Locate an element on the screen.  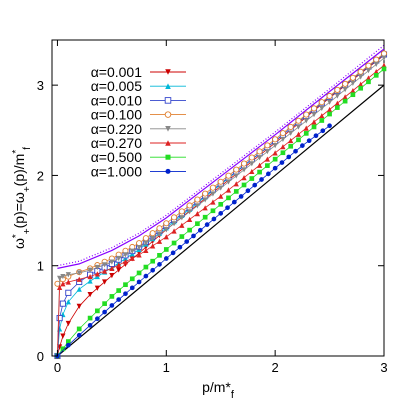
legend-item: α=0.220 is located at coordinates (138, 129).